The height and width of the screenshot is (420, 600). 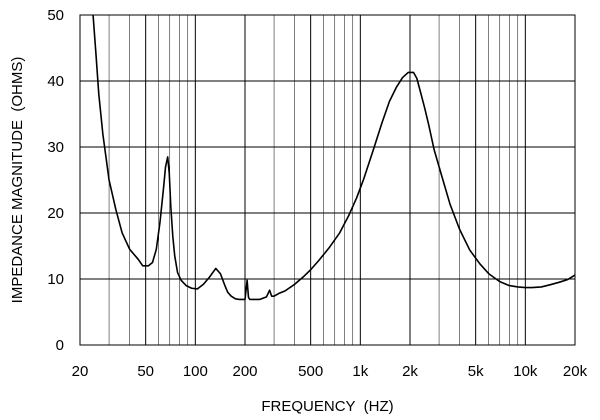 What do you see at coordinates (360, 371) in the screenshot?
I see `x-tick-label: 1k` at bounding box center [360, 371].